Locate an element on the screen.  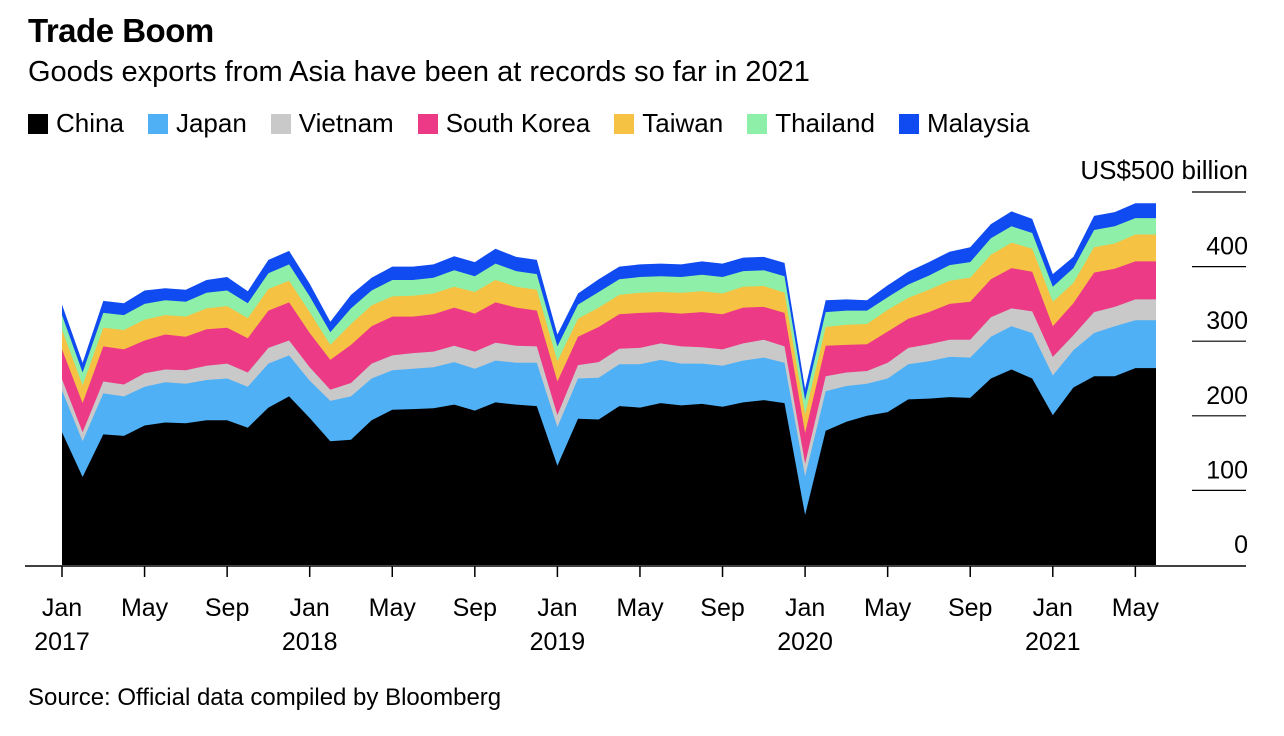
legend-item-taiwan: Taiwan is located at coordinates (668, 123).